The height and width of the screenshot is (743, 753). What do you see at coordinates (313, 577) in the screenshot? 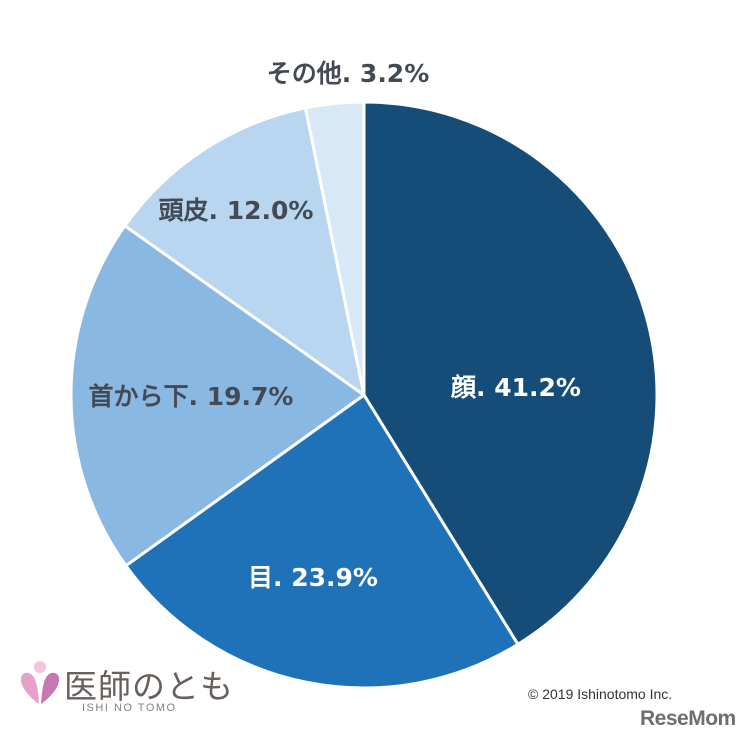
I see `pie-slice-label-2: 目. 23.9%` at bounding box center [313, 577].